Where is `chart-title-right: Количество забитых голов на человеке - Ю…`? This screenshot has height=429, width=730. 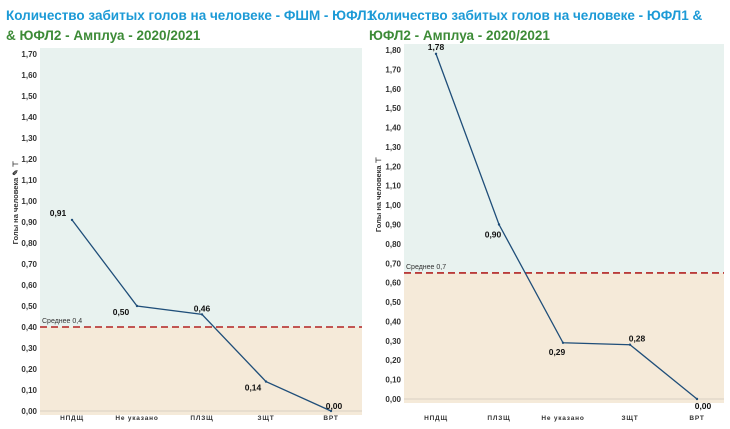 chart-title-right: Количество забитых голов на человеке - Ю… is located at coordinates (546, 26).